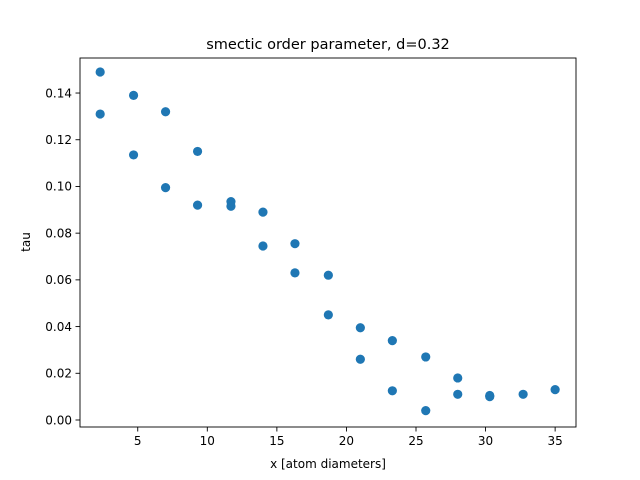 This screenshot has width=640, height=480. Describe the element at coordinates (58, 420) in the screenshot. I see `y-tick-label: 0.00` at that location.